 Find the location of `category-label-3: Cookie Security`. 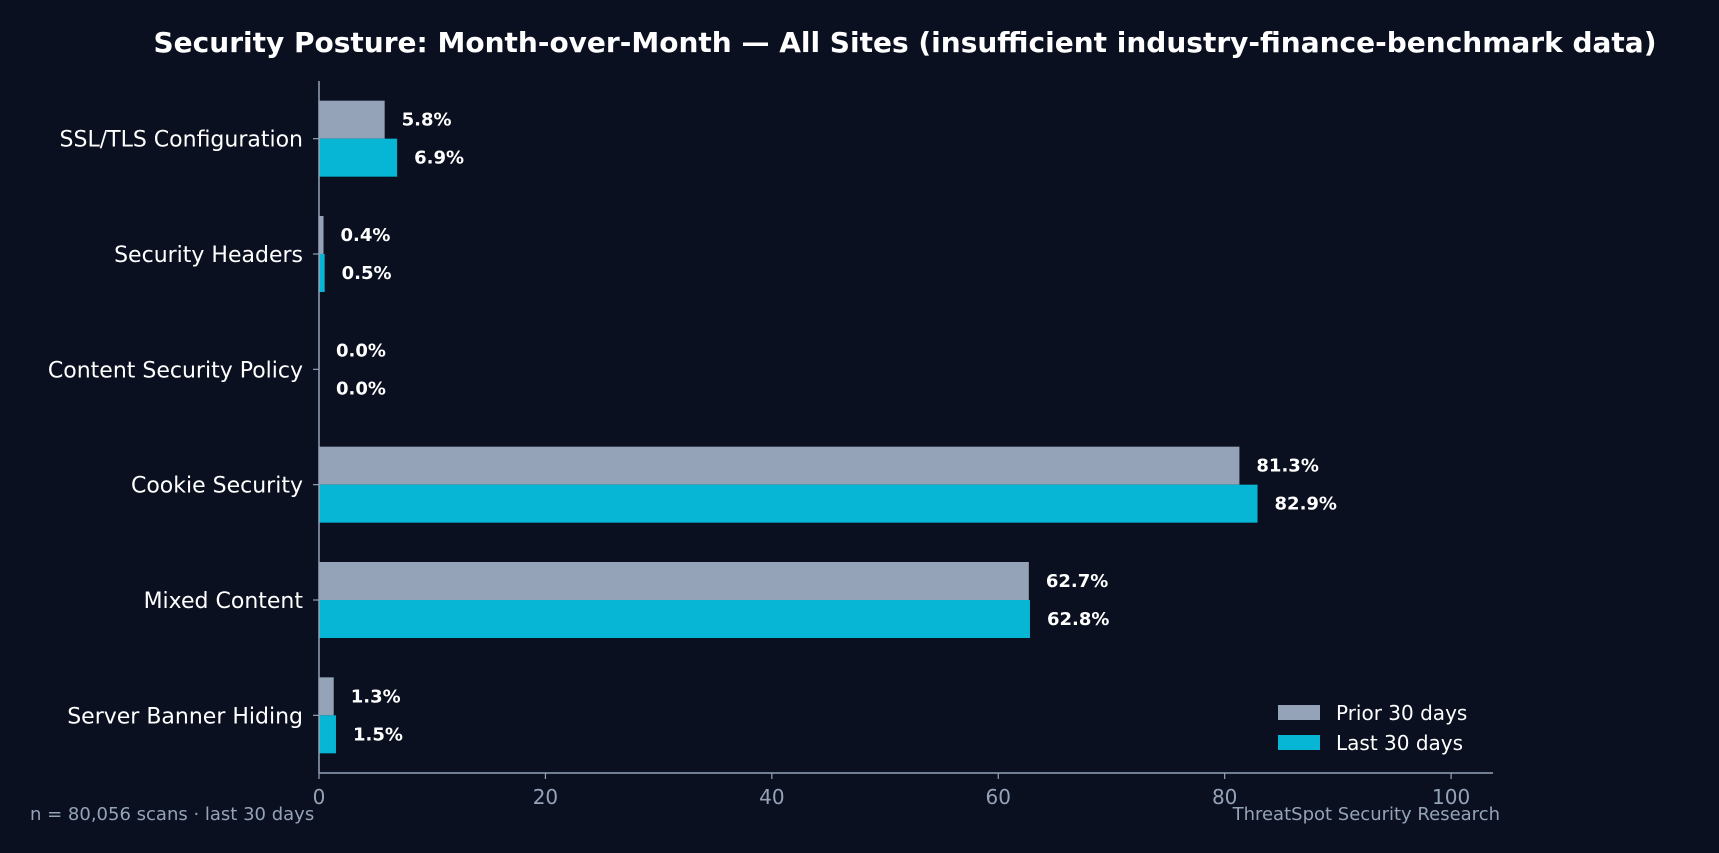

category-label-3: Cookie Security is located at coordinates (217, 486).